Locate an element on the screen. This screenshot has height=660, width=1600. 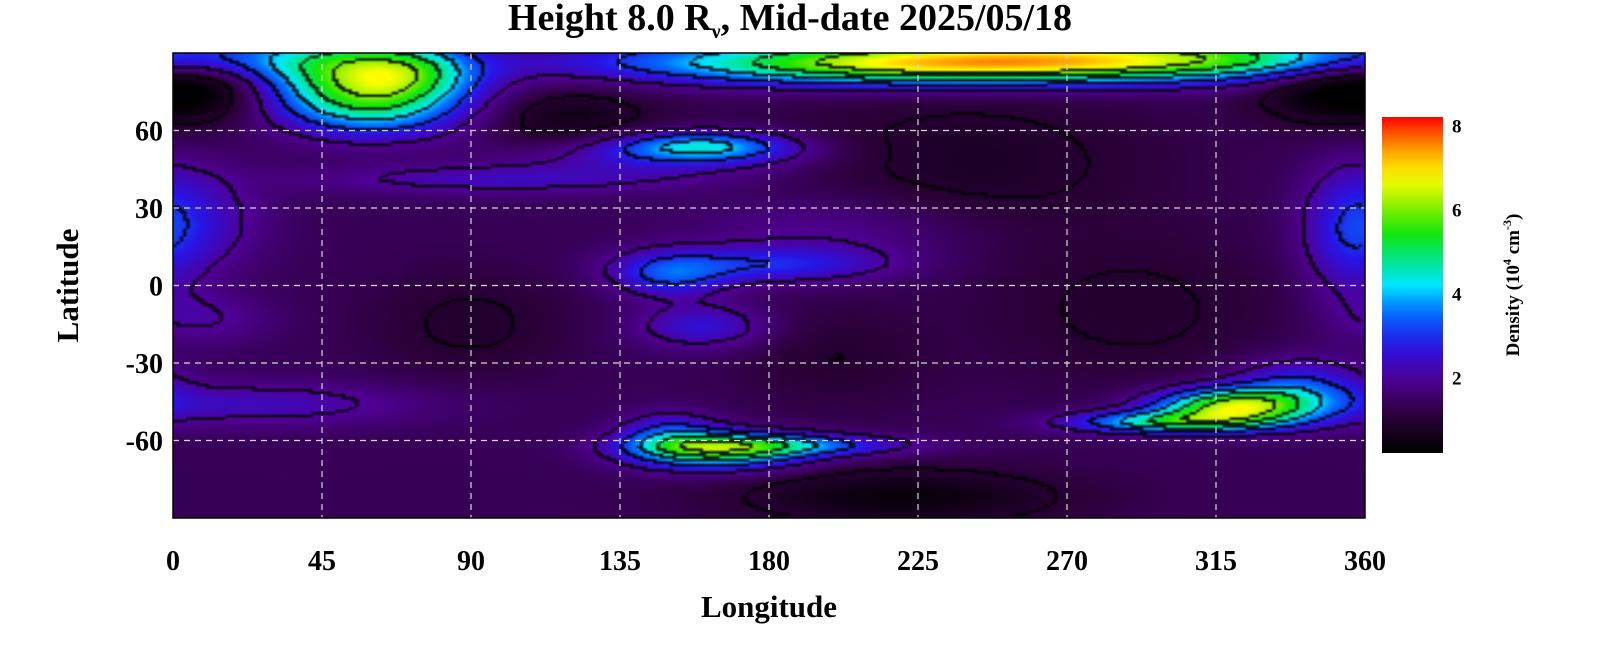
x-axis-ticks: 0 45 90 135 180 225 270 315 360 is located at coordinates (776, 561).